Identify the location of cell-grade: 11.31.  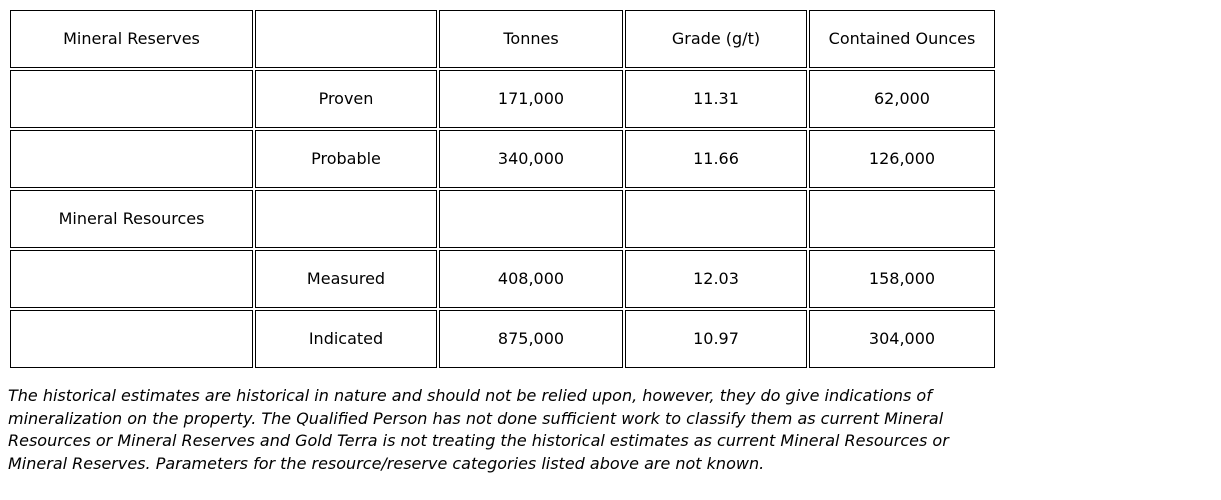
(716, 99).